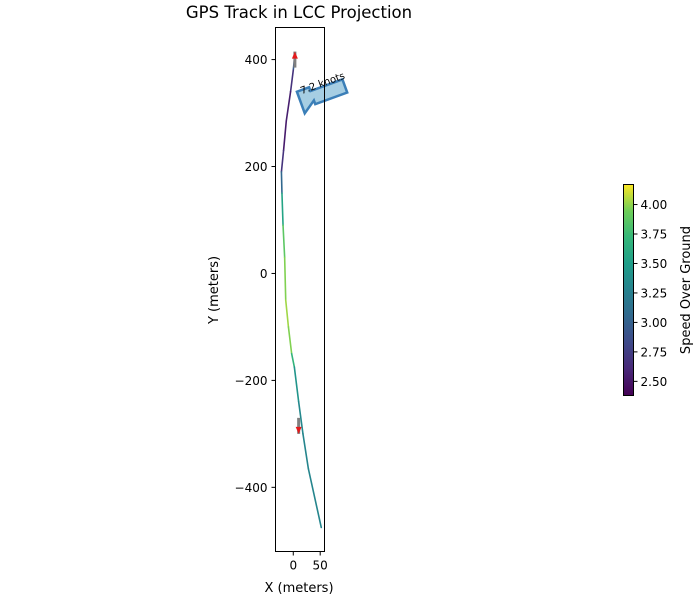 Image resolution: width=700 pixels, height=600 pixels. I want to click on x-axis-label: X (meters), so click(298, 588).